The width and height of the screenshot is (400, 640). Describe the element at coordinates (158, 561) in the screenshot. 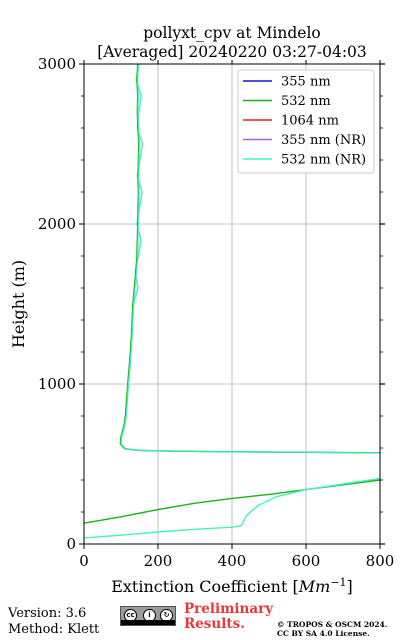

I see `x-tick-label: 200` at that location.